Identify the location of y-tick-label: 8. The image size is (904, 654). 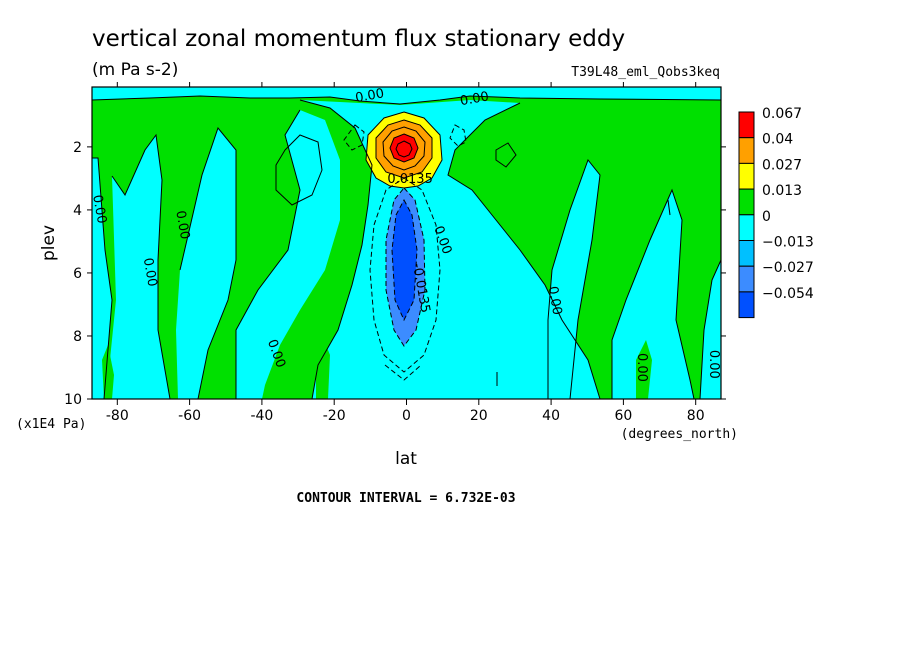
(77, 337).